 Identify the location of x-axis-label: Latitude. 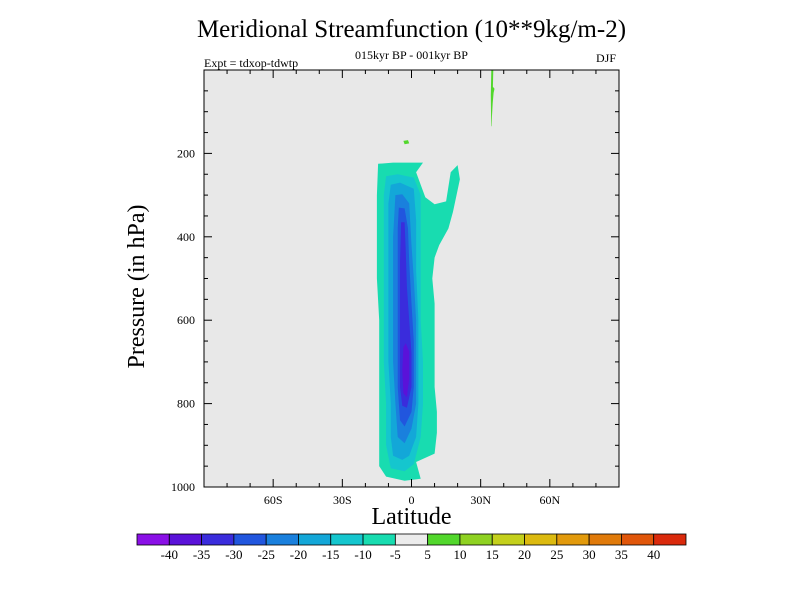
(412, 517).